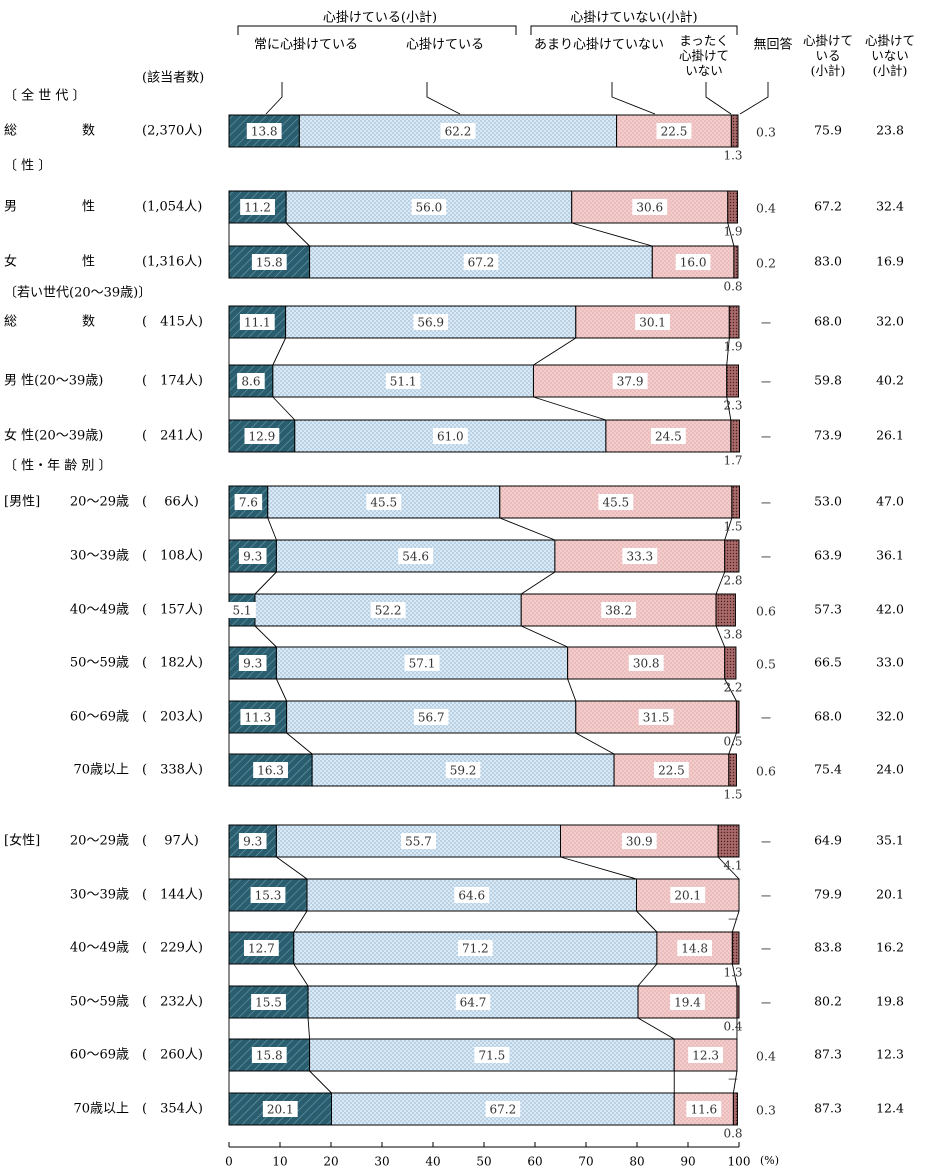  What do you see at coordinates (172, 770) in the screenshot?
I see `row-respondents: ( 338人)` at bounding box center [172, 770].